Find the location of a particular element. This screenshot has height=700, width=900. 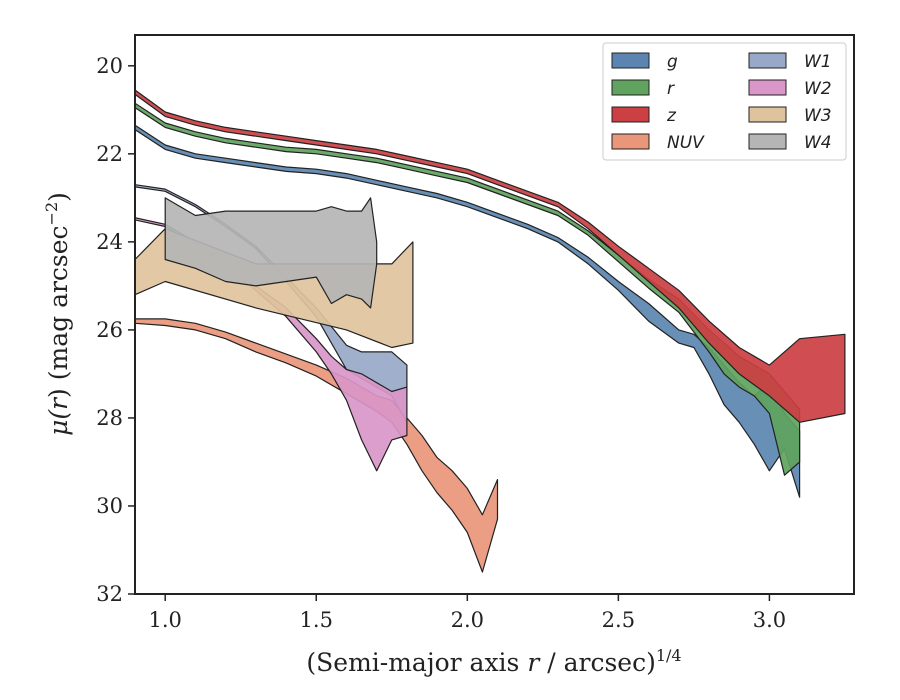

legend-label-z: z is located at coordinates (671, 116).